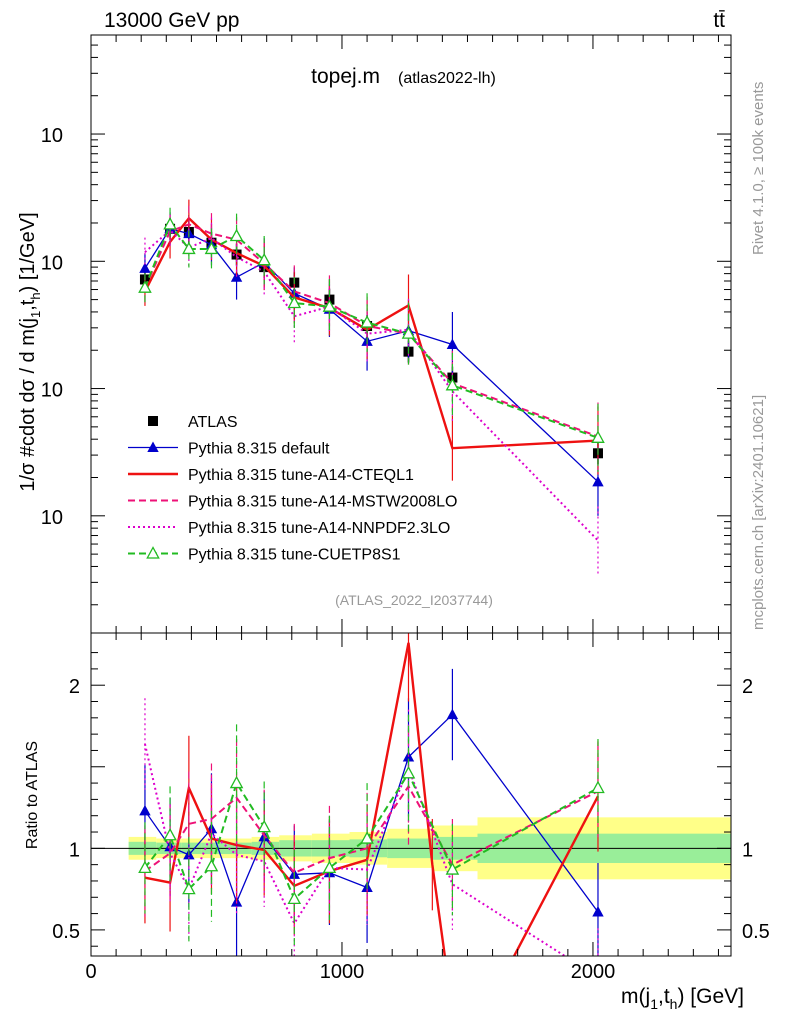 Image resolution: width=786 pixels, height=1024 pixels. Describe the element at coordinates (301, 475) in the screenshot. I see `legend-label-cteql1: Pythia 8.315 tune-A14-CTEQL1` at that location.